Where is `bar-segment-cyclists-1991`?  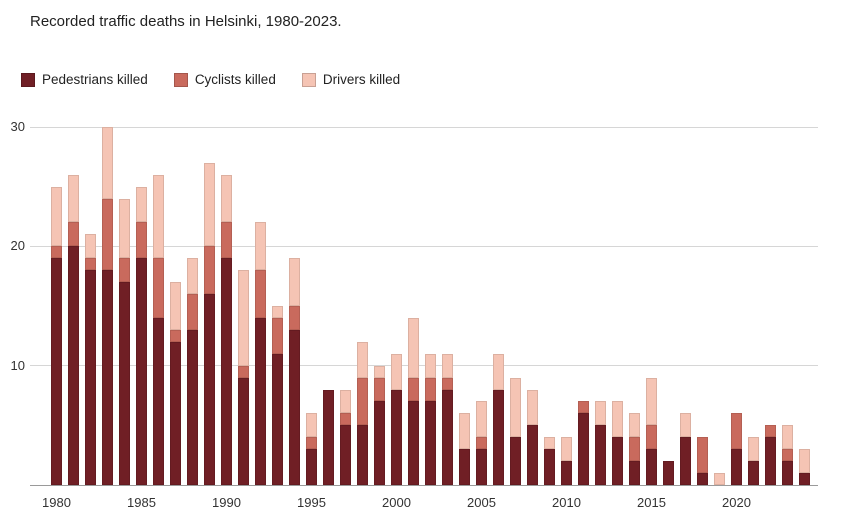
bar-segment-cyclists-1991 is located at coordinates (243, 371).